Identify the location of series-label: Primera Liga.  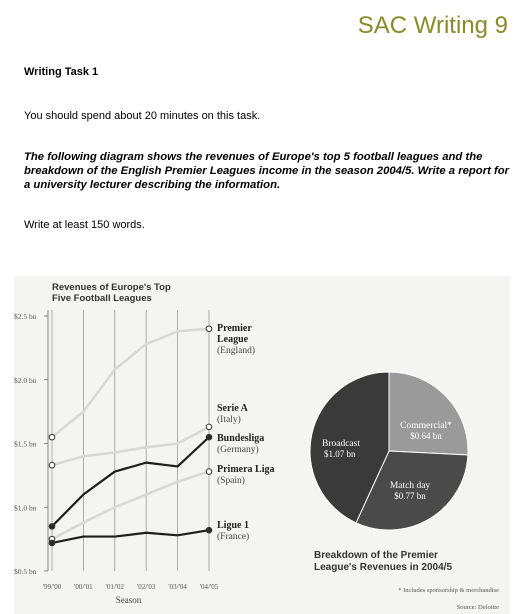
(245, 469).